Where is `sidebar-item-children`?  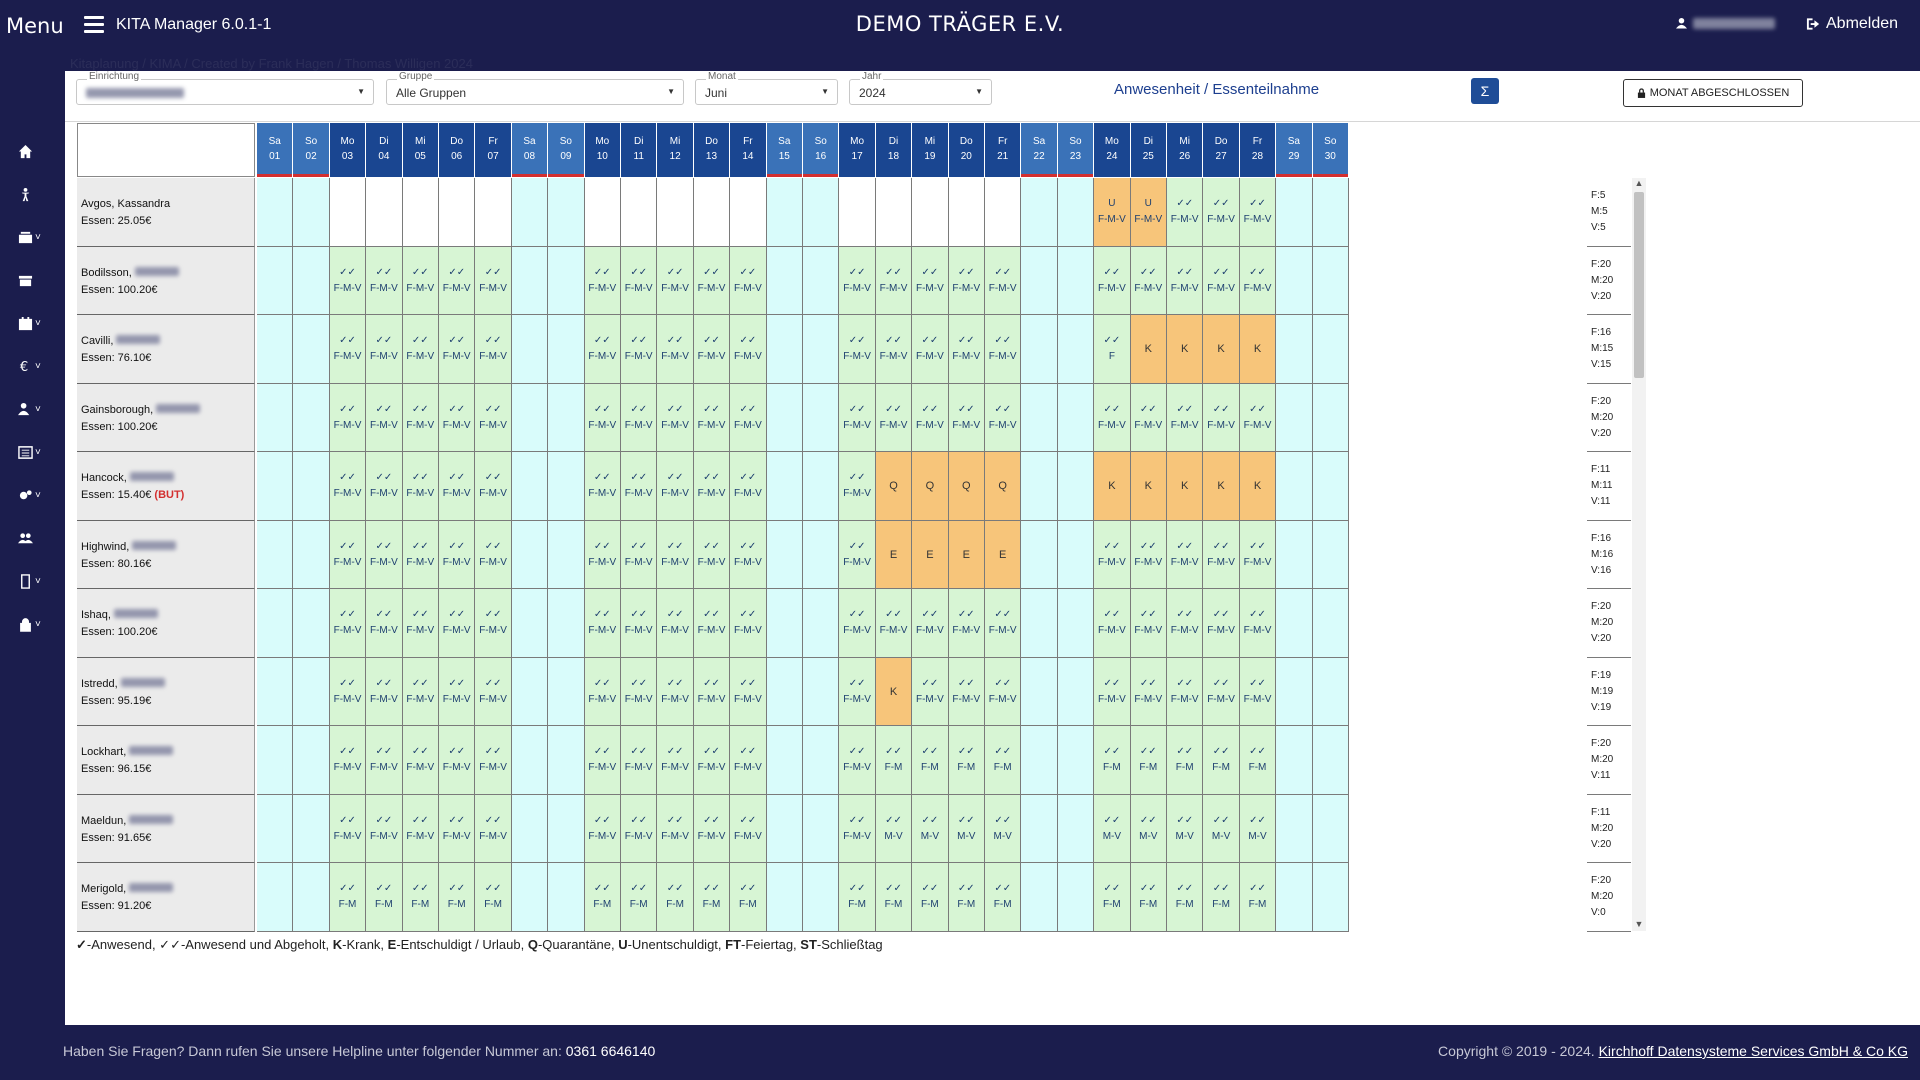
sidebar-item-children is located at coordinates (38, 194).